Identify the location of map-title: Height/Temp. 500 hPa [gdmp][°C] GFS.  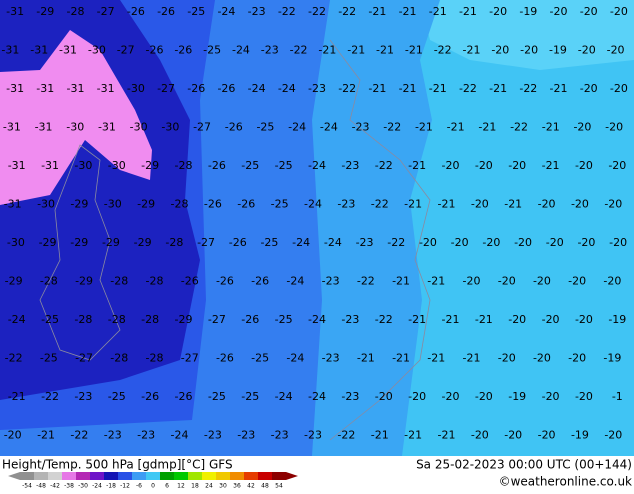
(117, 465).